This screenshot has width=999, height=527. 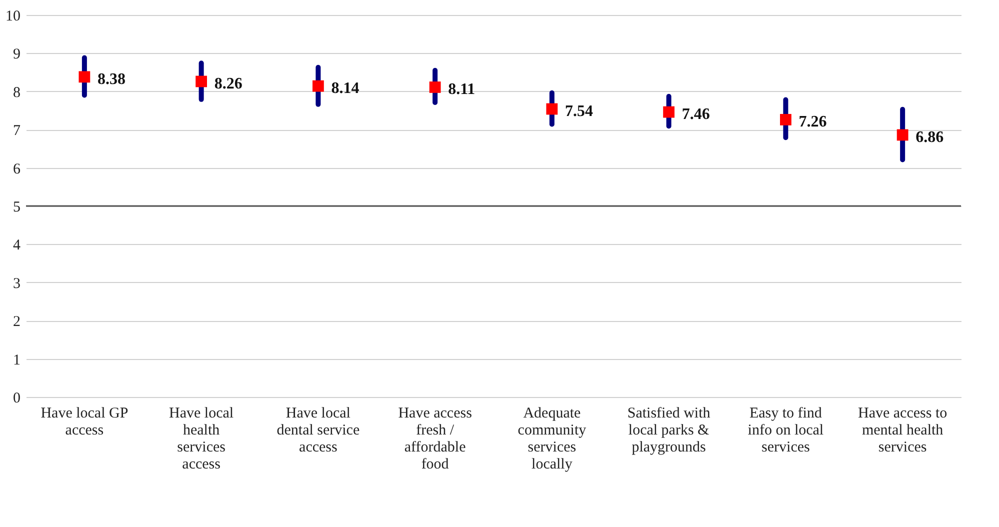 I want to click on x-tick-label: Have local health services access, so click(x=201, y=439).